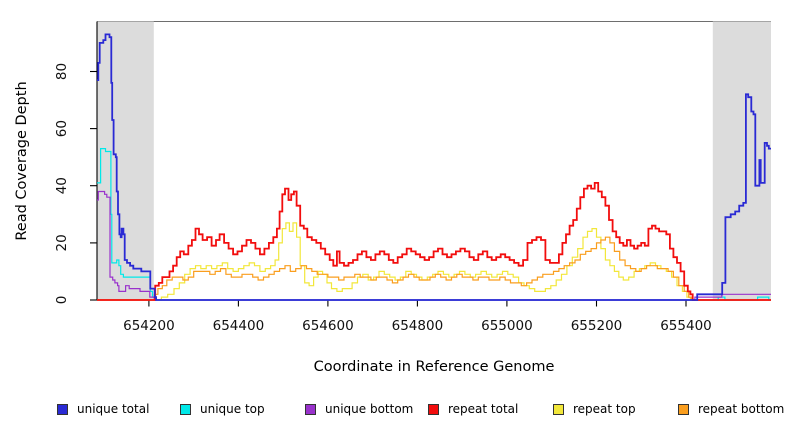  I want to click on legend-item-repeat-total: repeat total, so click(473, 409).